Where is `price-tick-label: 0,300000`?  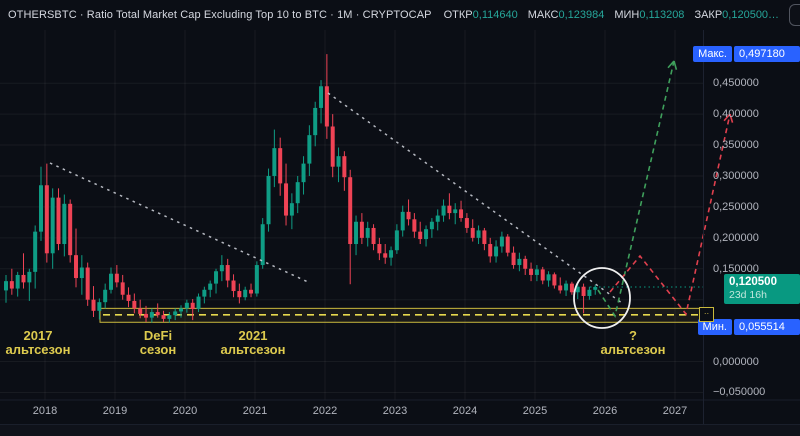 price-tick-label: 0,300000 is located at coordinates (736, 175).